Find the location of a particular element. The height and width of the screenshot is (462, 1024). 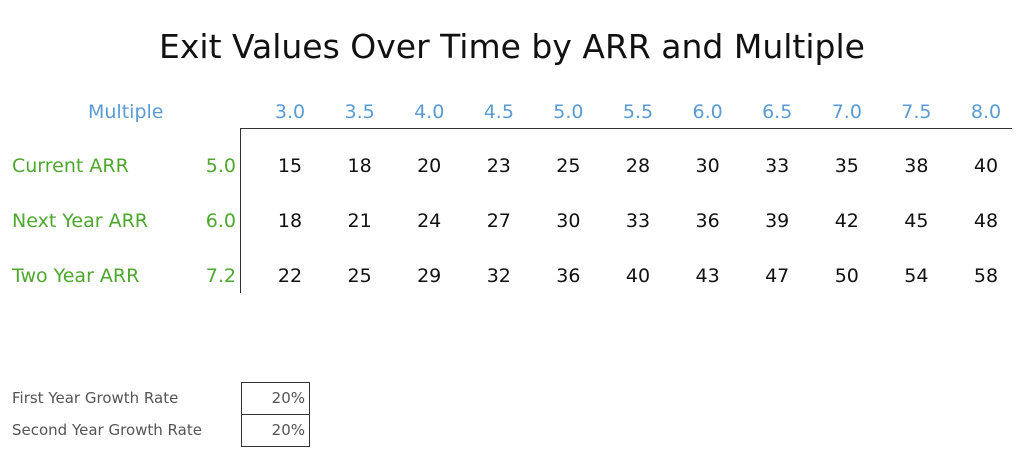

exit-value: 29 is located at coordinates (429, 276).